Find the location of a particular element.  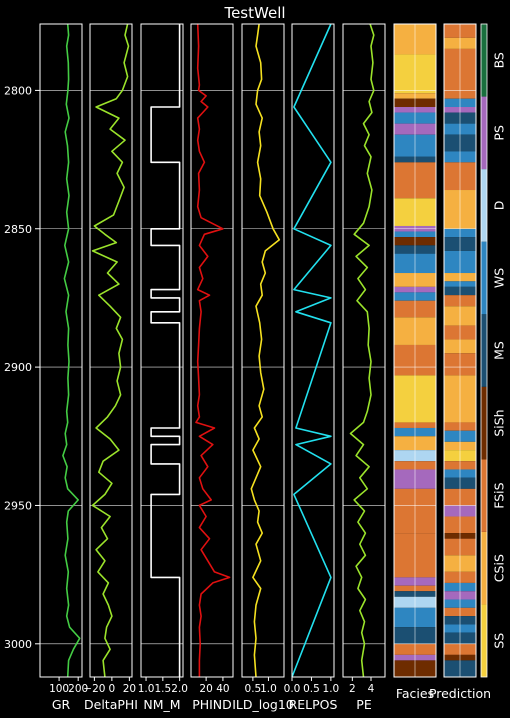

curve-ild-log10 is located at coordinates (265, 350).